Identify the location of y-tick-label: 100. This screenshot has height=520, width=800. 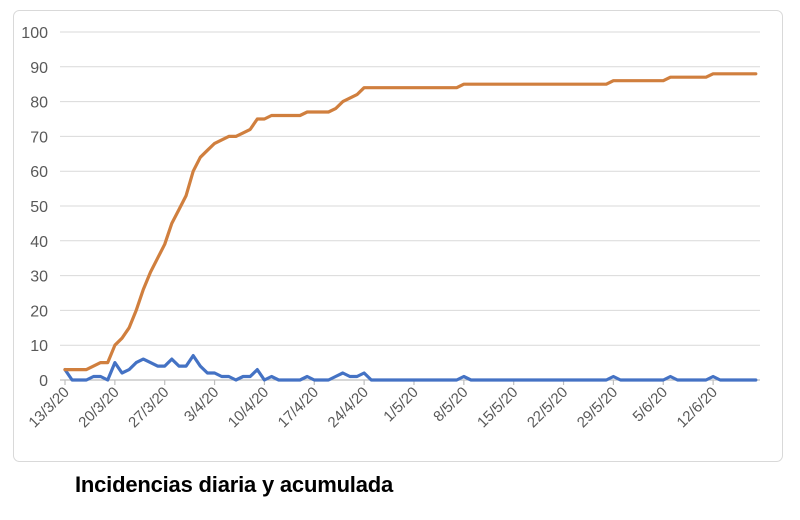
(34, 33).